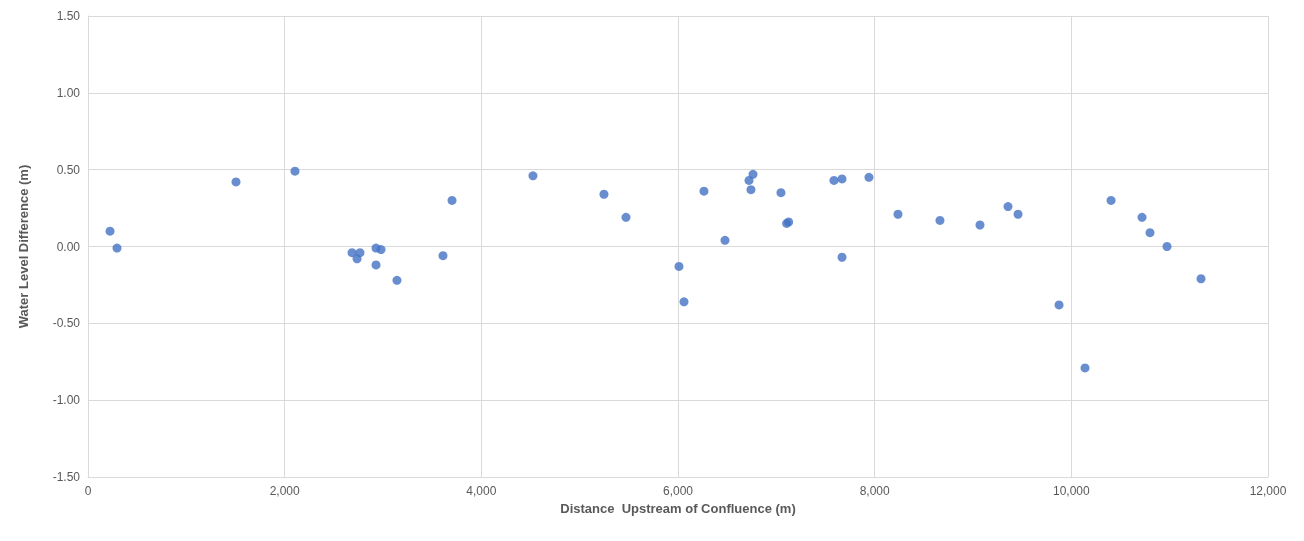 The height and width of the screenshot is (541, 1304). I want to click on x-tick-label: 12,000, so click(1268, 491).